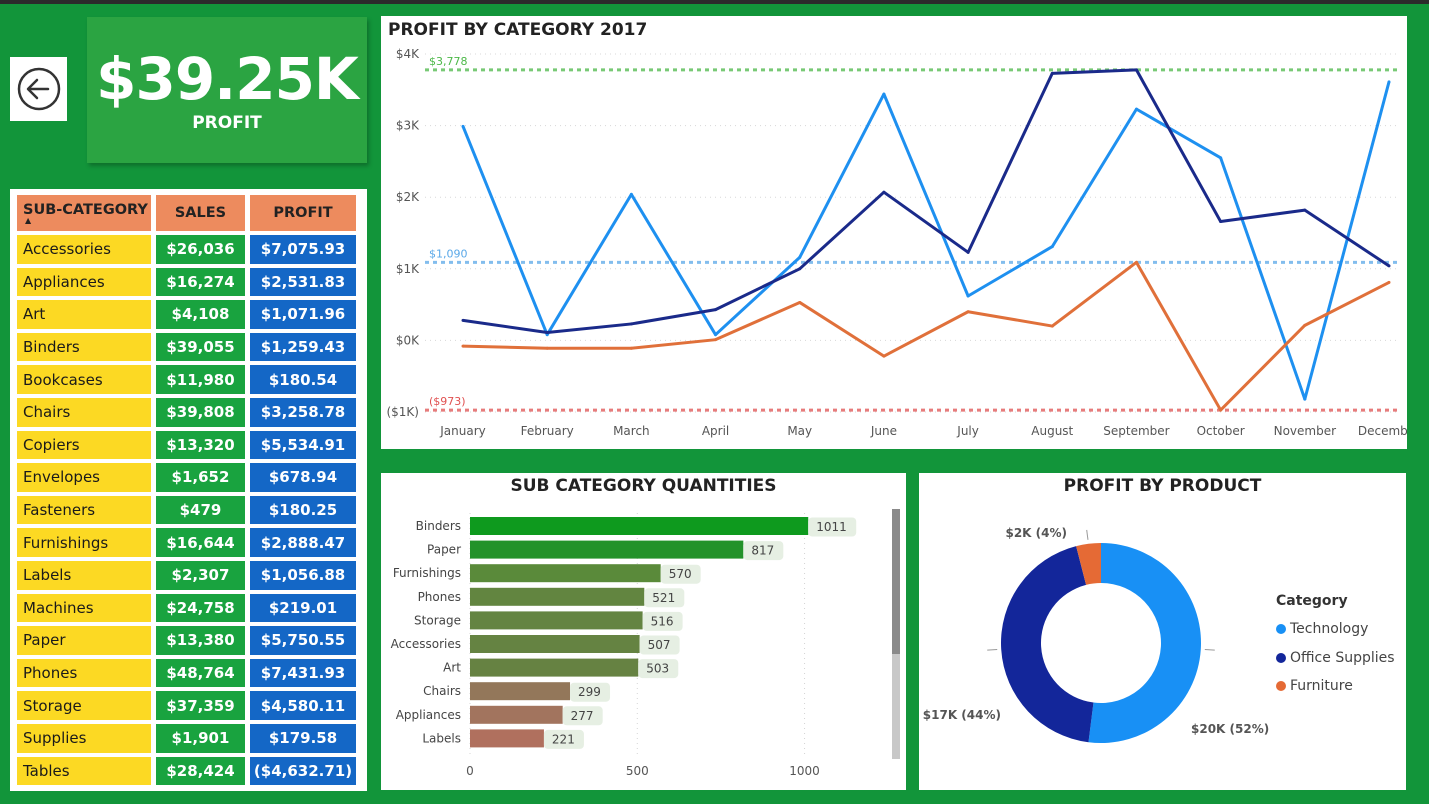  Describe the element at coordinates (303, 314) in the screenshot. I see `cell-profit: $1,071.96` at that location.